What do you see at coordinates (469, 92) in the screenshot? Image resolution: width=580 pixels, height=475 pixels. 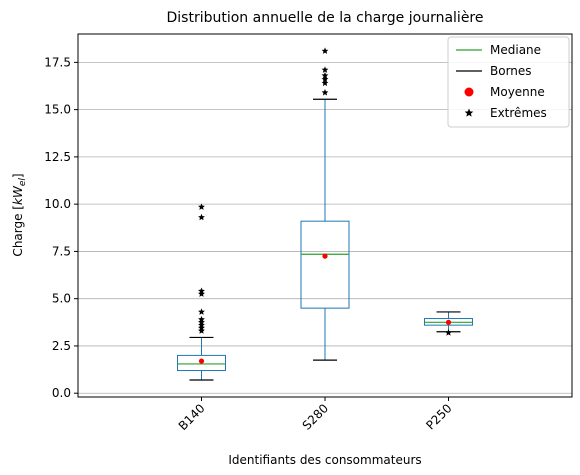 I see `legend-swatch-dot` at bounding box center [469, 92].